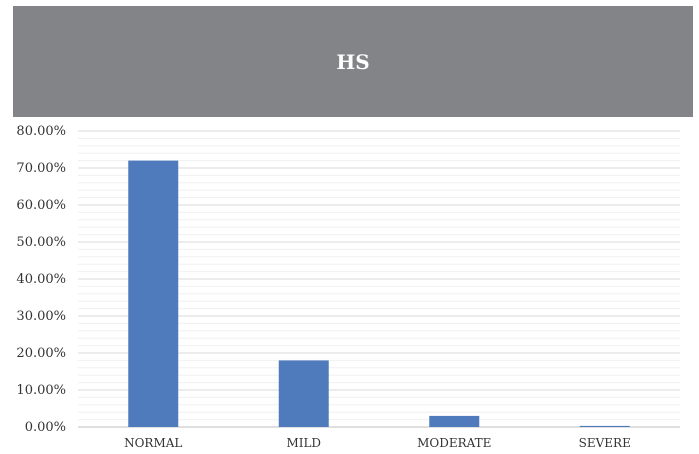 Image resolution: width=699 pixels, height=454 pixels. Describe the element at coordinates (41, 390) in the screenshot. I see `y-tick-label: 10.00%` at that location.